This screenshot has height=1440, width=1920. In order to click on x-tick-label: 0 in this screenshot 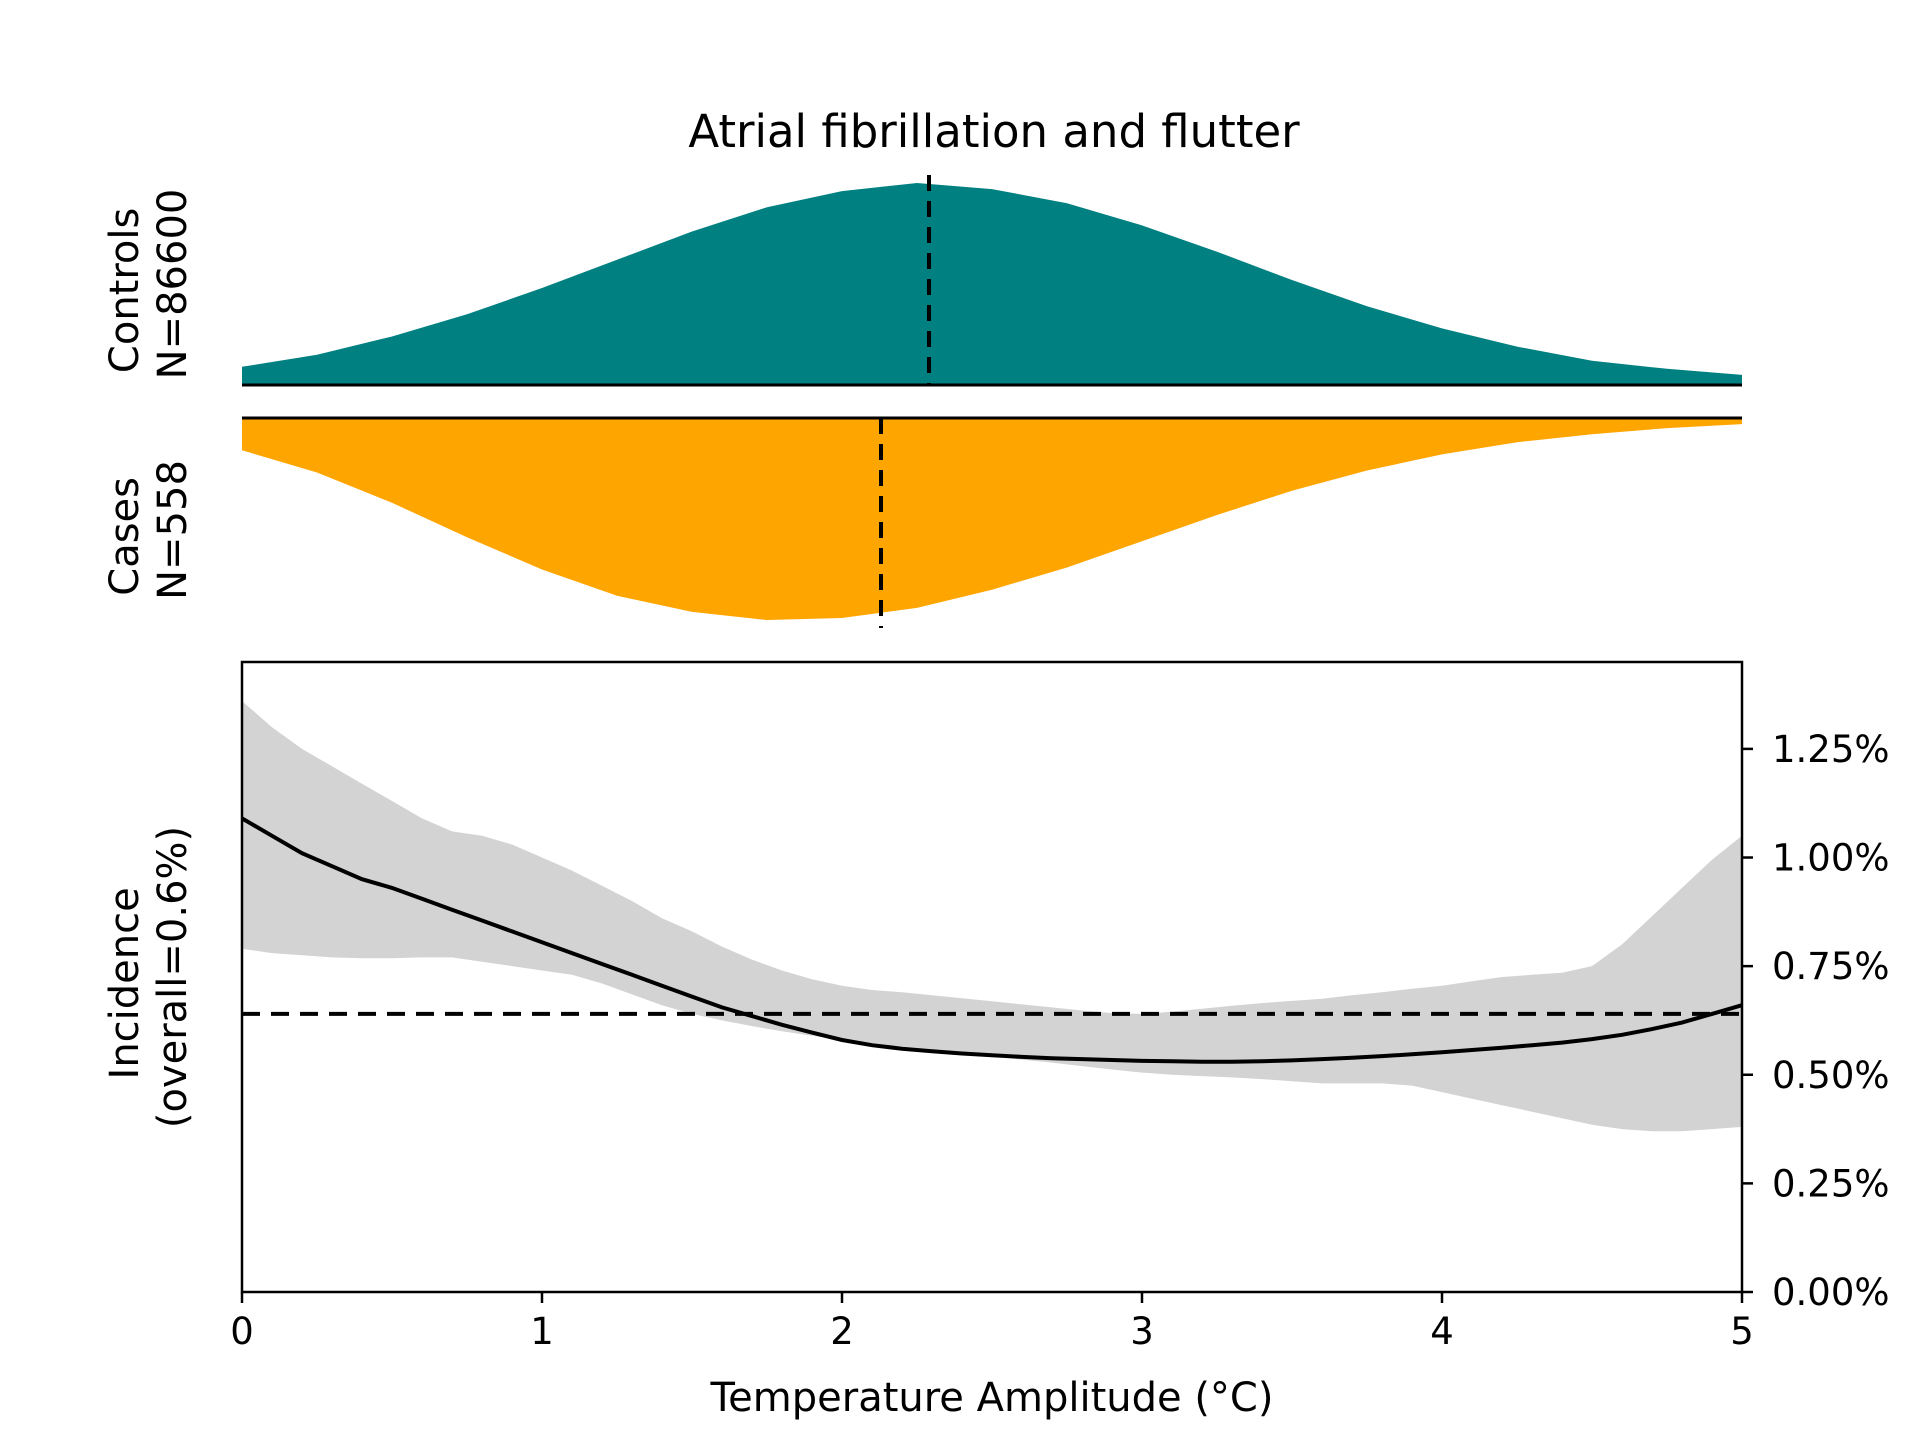, I will do `click(242, 1331)`.